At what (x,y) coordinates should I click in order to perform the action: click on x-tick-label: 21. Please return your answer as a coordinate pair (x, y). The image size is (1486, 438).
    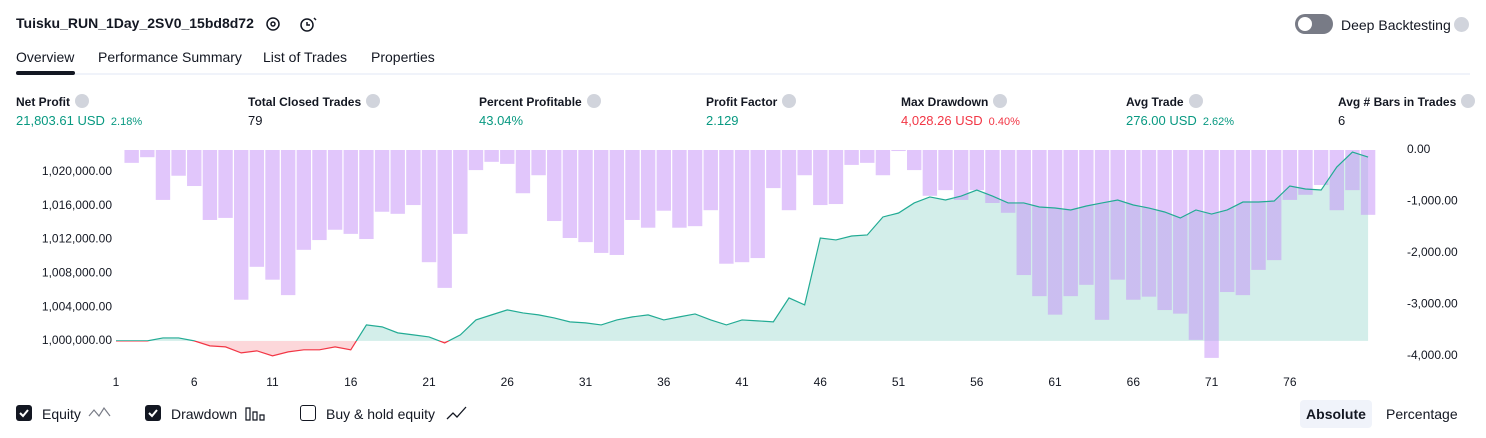
    Looking at the image, I should click on (429, 382).